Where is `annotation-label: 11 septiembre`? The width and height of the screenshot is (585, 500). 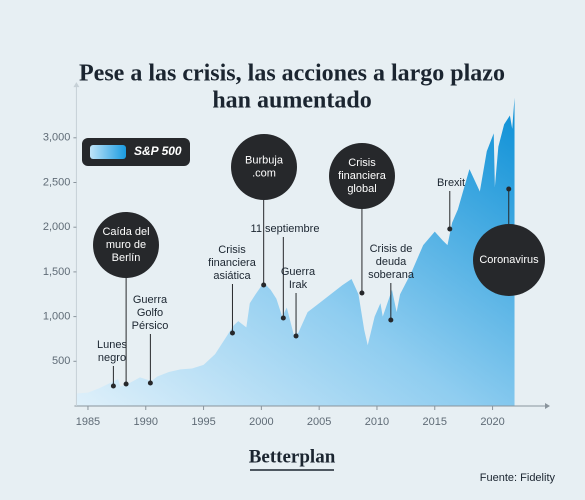 annotation-label: 11 septiembre is located at coordinates (285, 229).